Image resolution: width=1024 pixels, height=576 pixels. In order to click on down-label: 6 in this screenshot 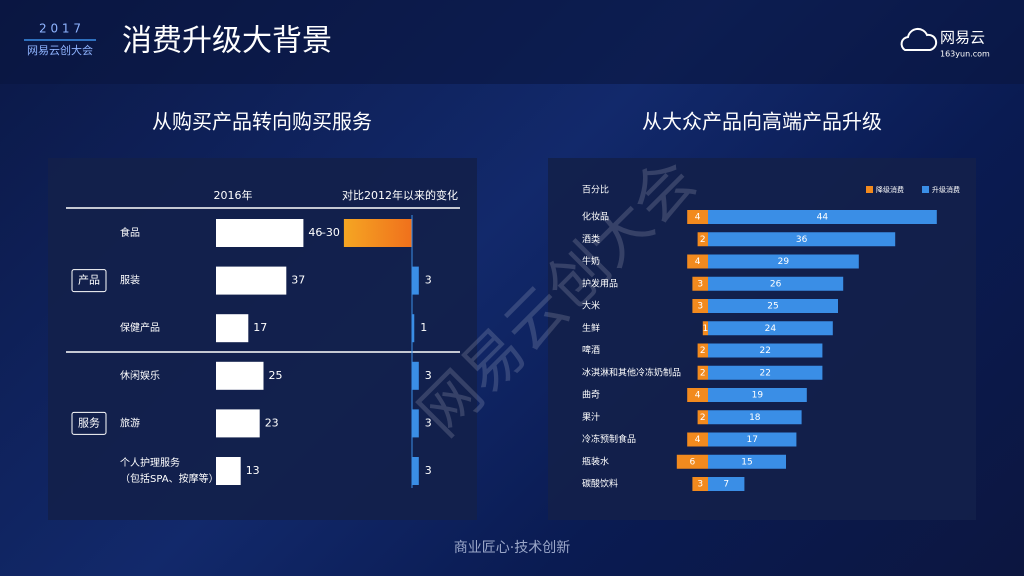, I will do `click(693, 462)`.